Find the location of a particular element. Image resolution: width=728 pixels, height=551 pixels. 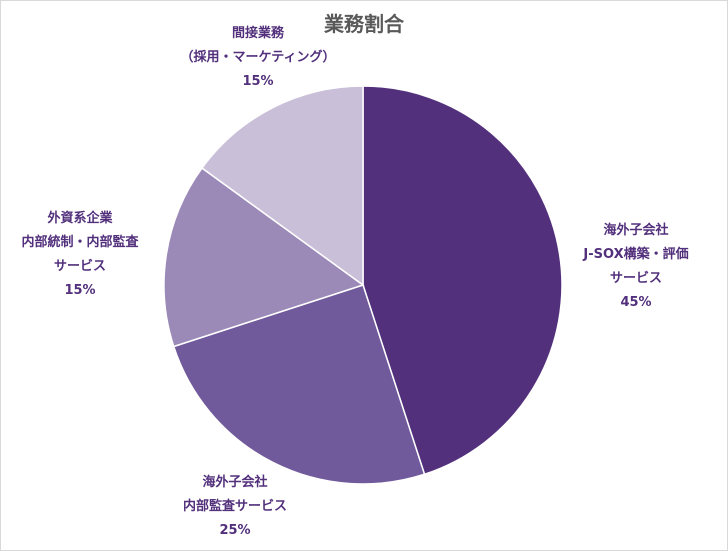

slice-percent: 25% is located at coordinates (234, 530).